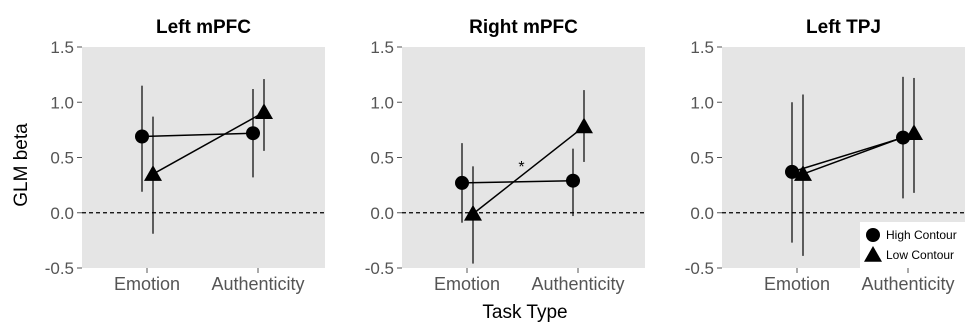 The height and width of the screenshot is (323, 965). Describe the element at coordinates (524, 312) in the screenshot. I see `x-axis-title: Task Type` at that location.